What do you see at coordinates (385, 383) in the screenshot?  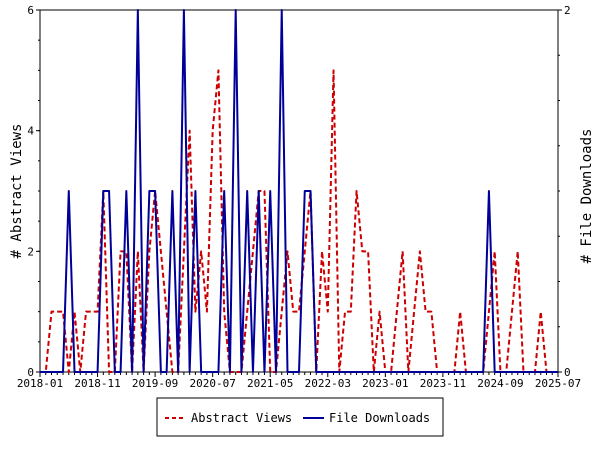 I see `x-tick-label-2023-01: 2023-01` at bounding box center [385, 383].